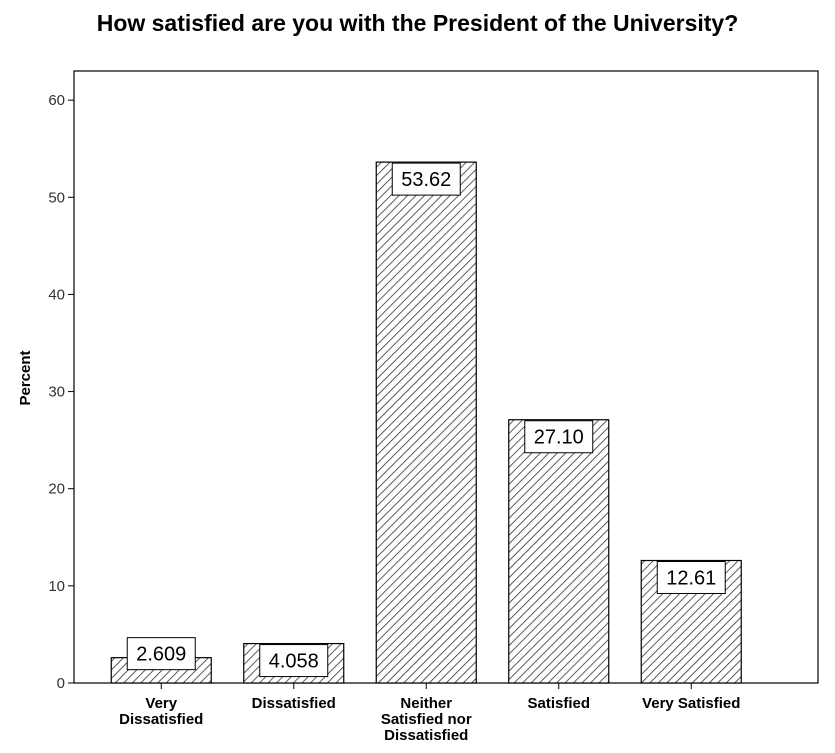  Describe the element at coordinates (56, 100) in the screenshot. I see `y-tick-label: 60` at that location.